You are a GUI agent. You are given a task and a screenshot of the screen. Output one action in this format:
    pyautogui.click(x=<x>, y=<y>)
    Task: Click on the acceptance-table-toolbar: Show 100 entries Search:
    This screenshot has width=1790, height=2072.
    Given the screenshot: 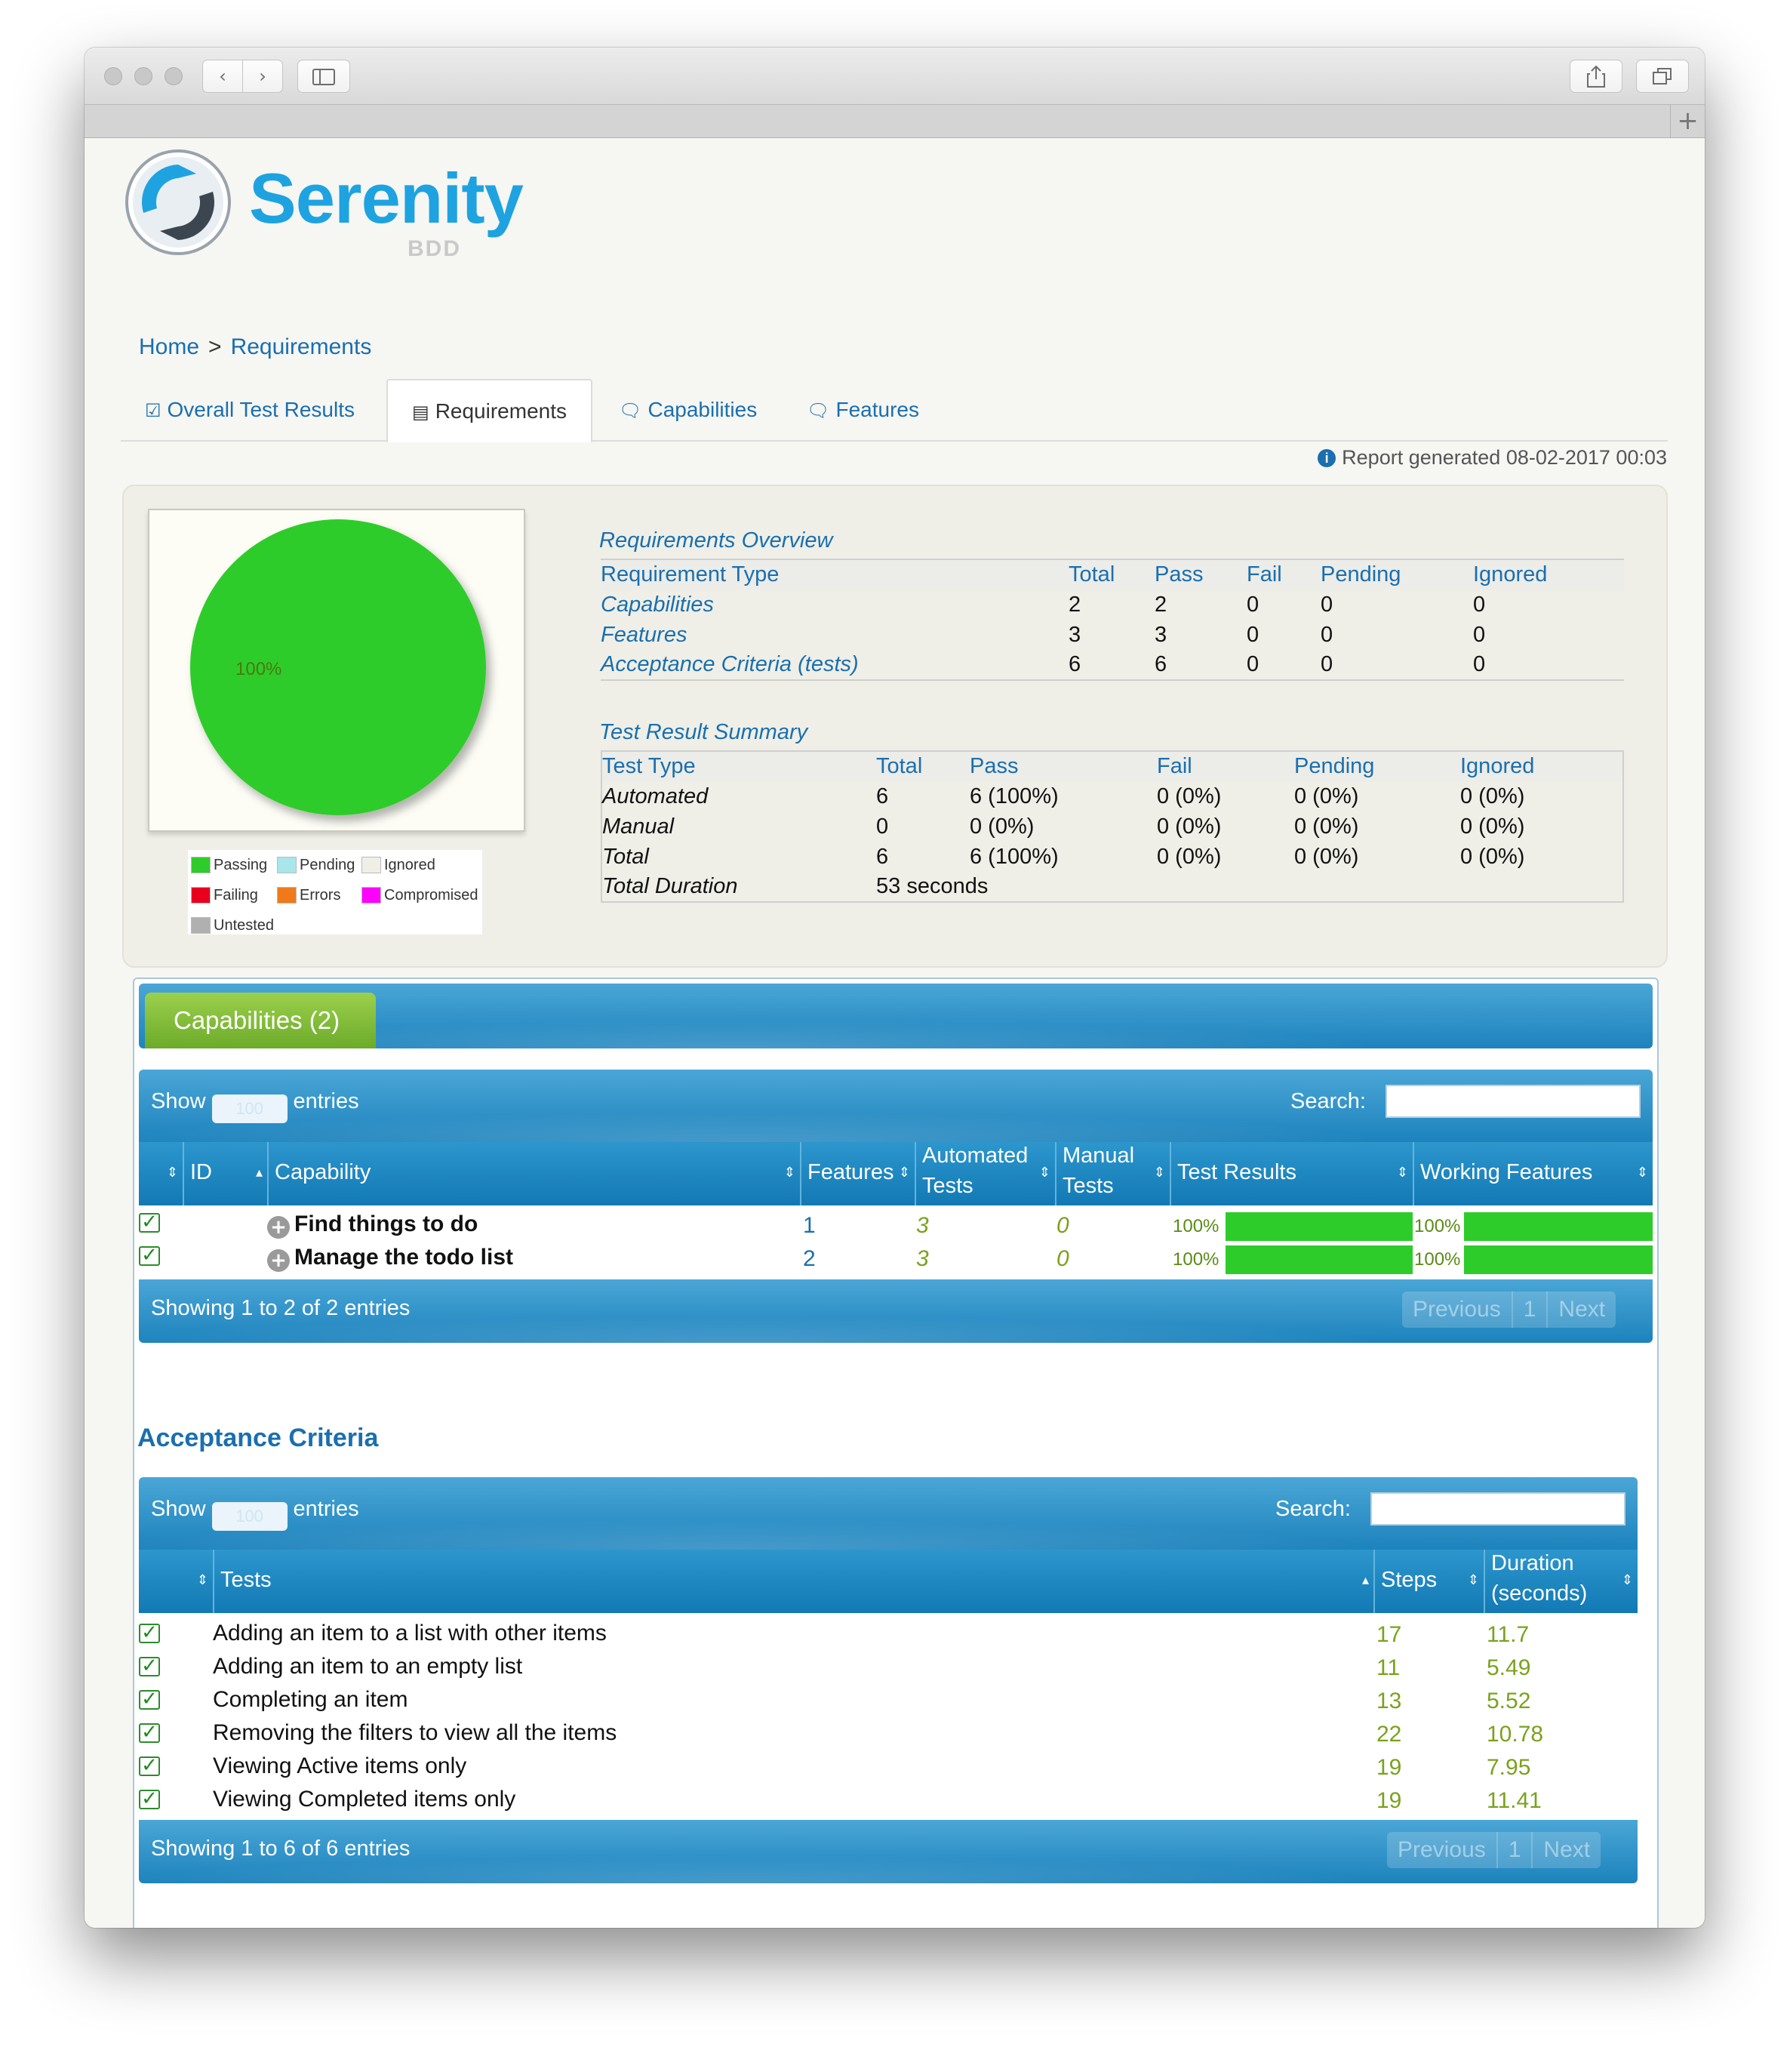 What is the action you would take?
    pyautogui.click(x=888, y=1513)
    